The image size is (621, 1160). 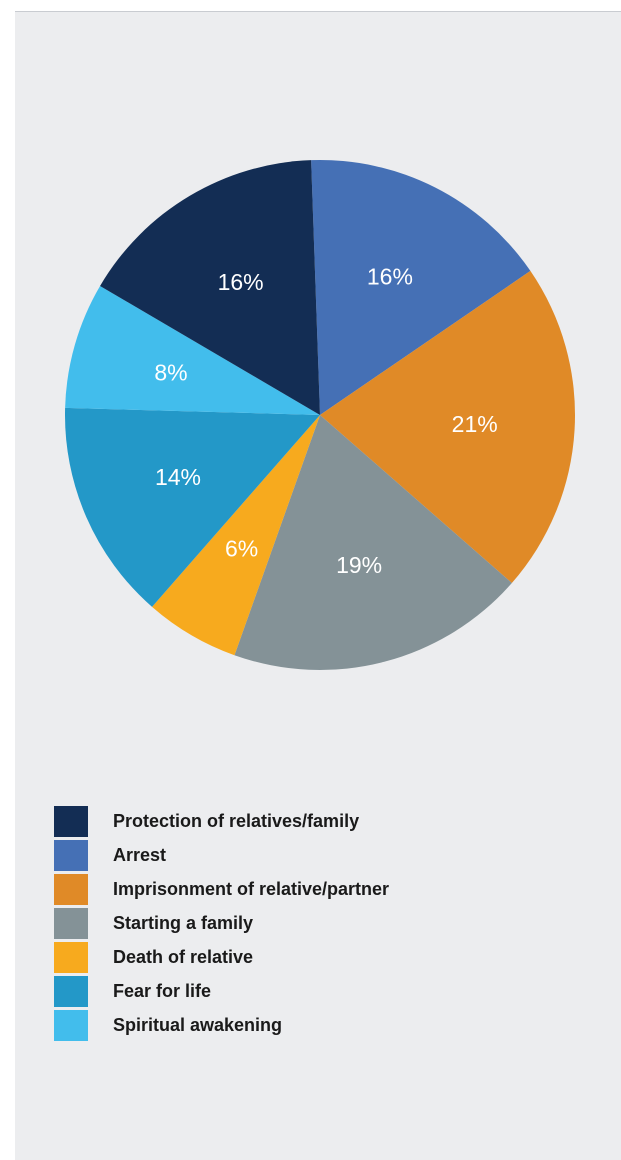 What do you see at coordinates (178, 477) in the screenshot?
I see `slice-value-label: 14%` at bounding box center [178, 477].